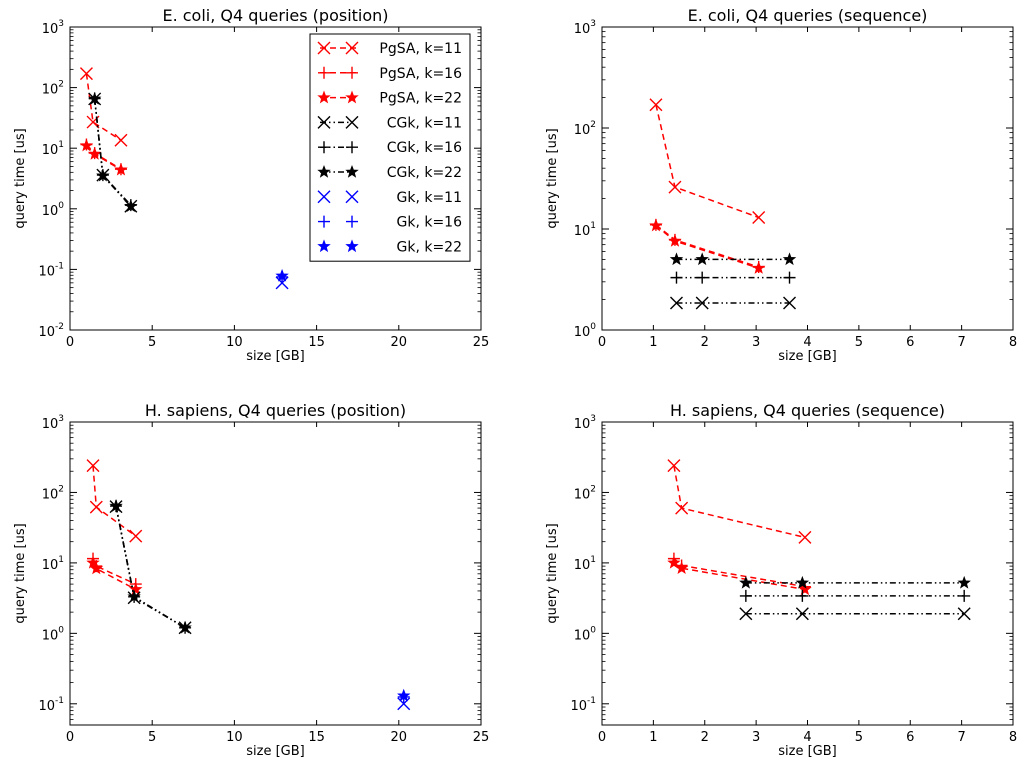  I want to click on y-tick-label: 10³, so click(53, 423).